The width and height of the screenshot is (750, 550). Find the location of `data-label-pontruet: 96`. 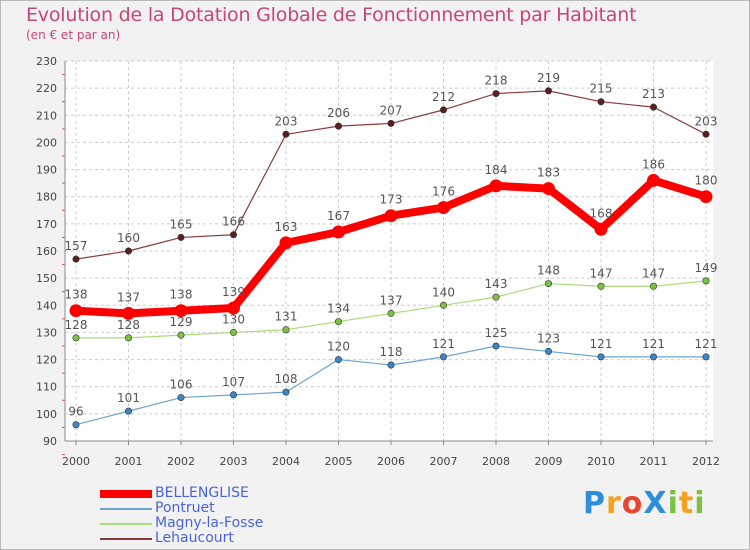

data-label-pontruet: 96 is located at coordinates (75, 412).